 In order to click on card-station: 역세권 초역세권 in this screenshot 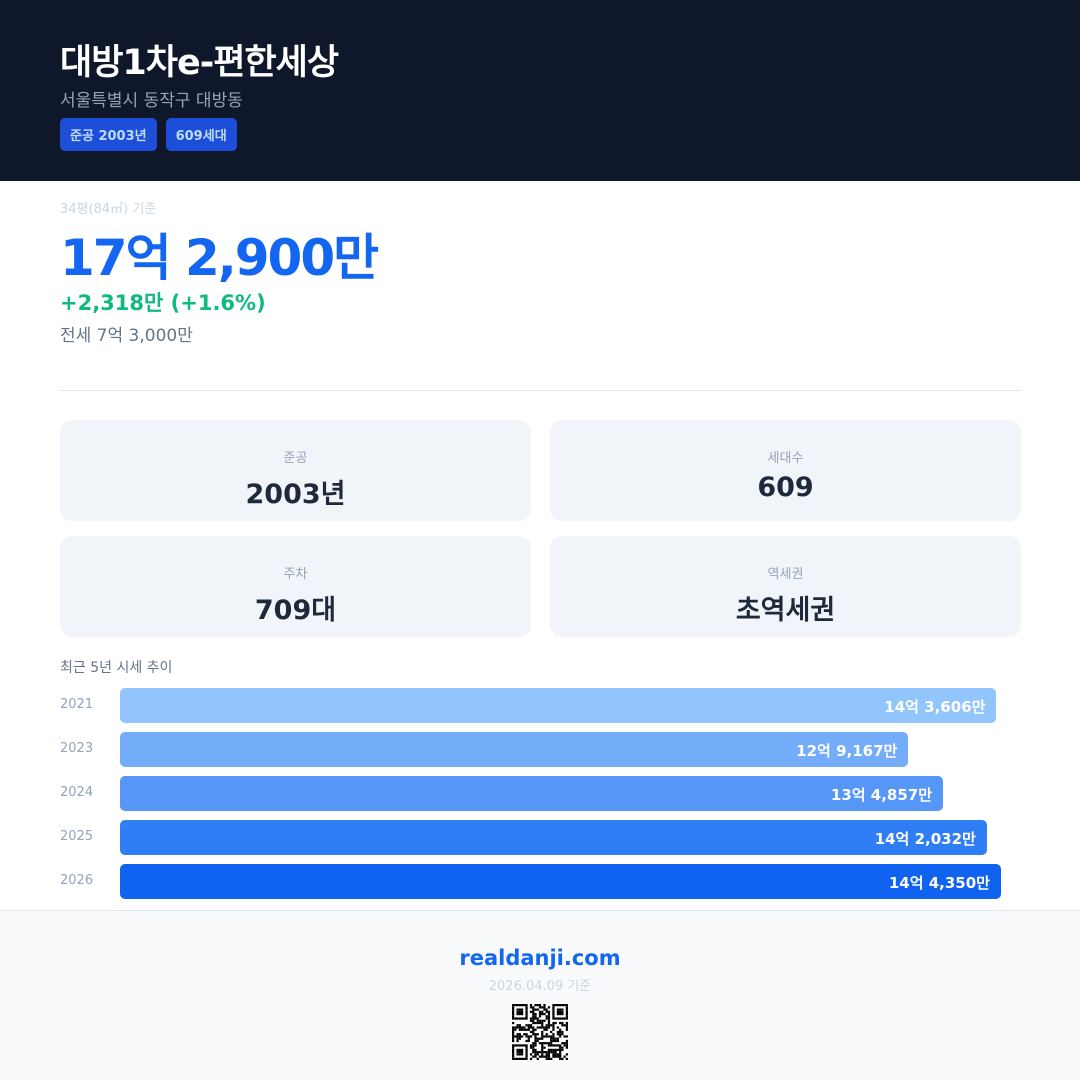, I will do `click(785, 586)`.